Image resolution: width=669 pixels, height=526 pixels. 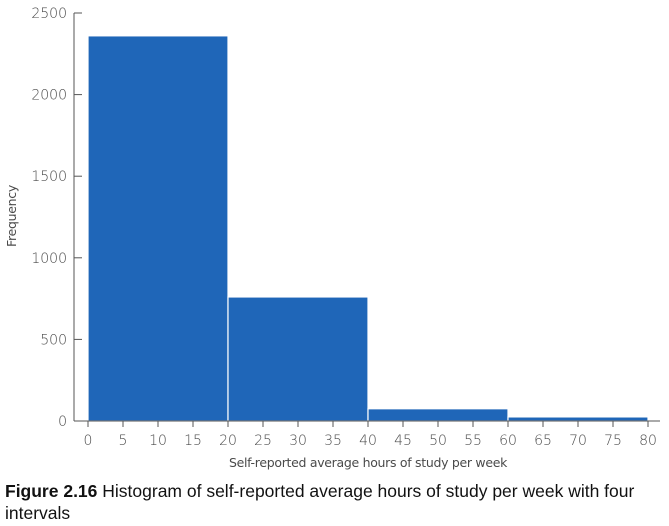 What do you see at coordinates (123, 441) in the screenshot?
I see `x-tick-label: 5` at bounding box center [123, 441].